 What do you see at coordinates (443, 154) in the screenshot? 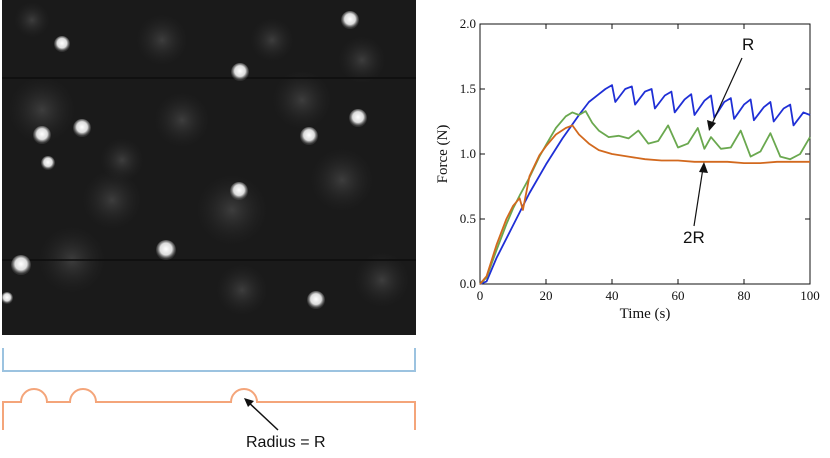
I see `y-axis-label: Force (N)` at bounding box center [443, 154].